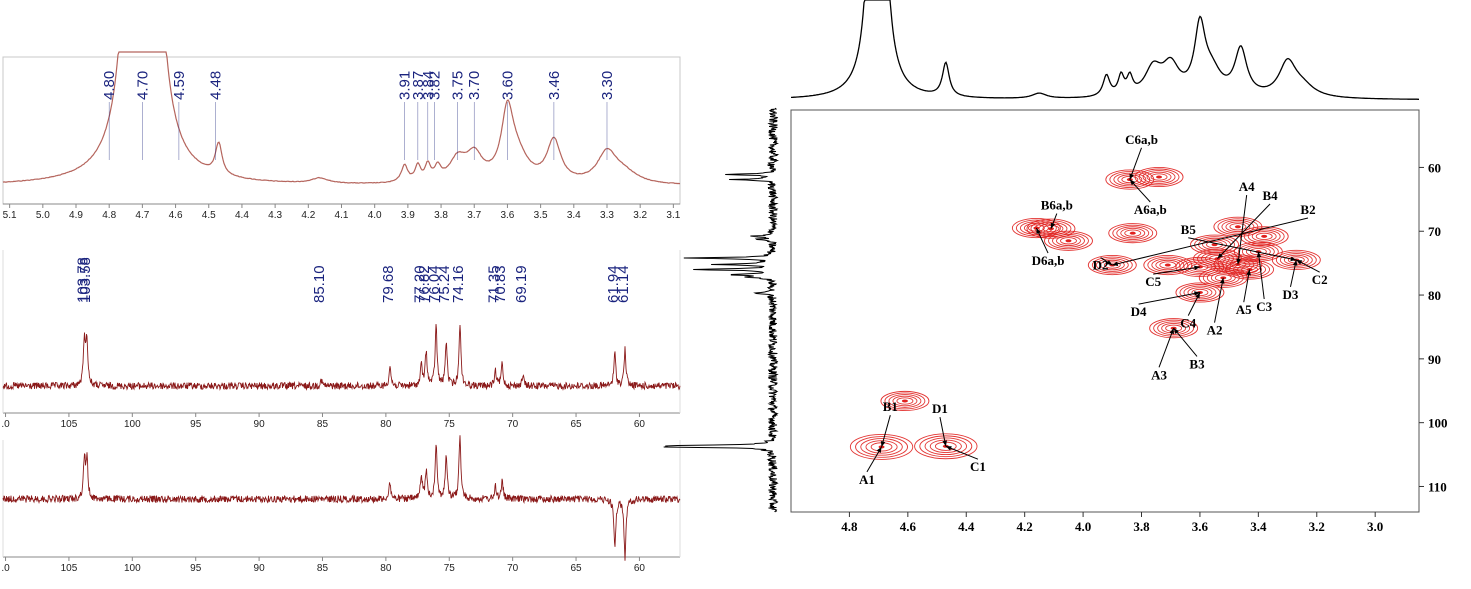 Image resolution: width=1471 pixels, height=589 pixels. I want to click on h1-x-tick-label: 5.1, so click(10, 215).